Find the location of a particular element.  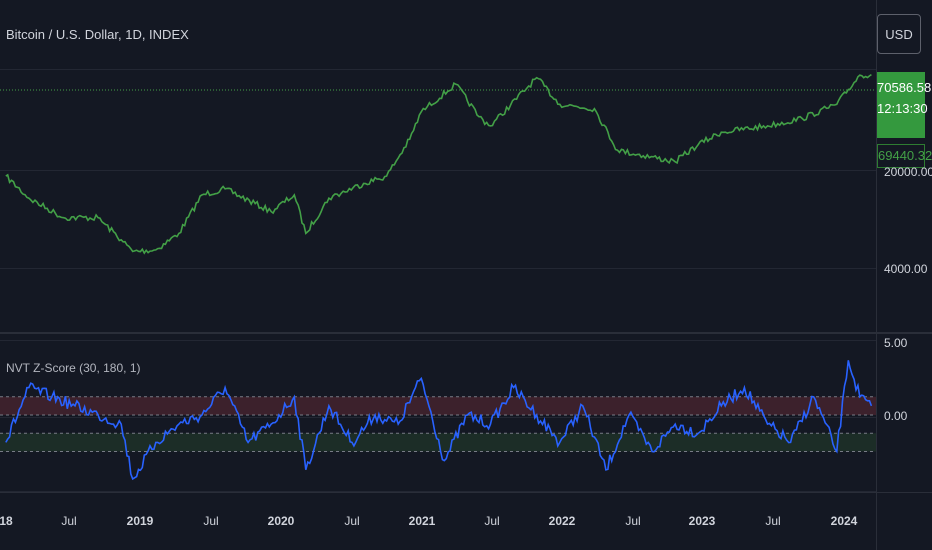

x-tick-label: 2020 is located at coordinates (281, 521).